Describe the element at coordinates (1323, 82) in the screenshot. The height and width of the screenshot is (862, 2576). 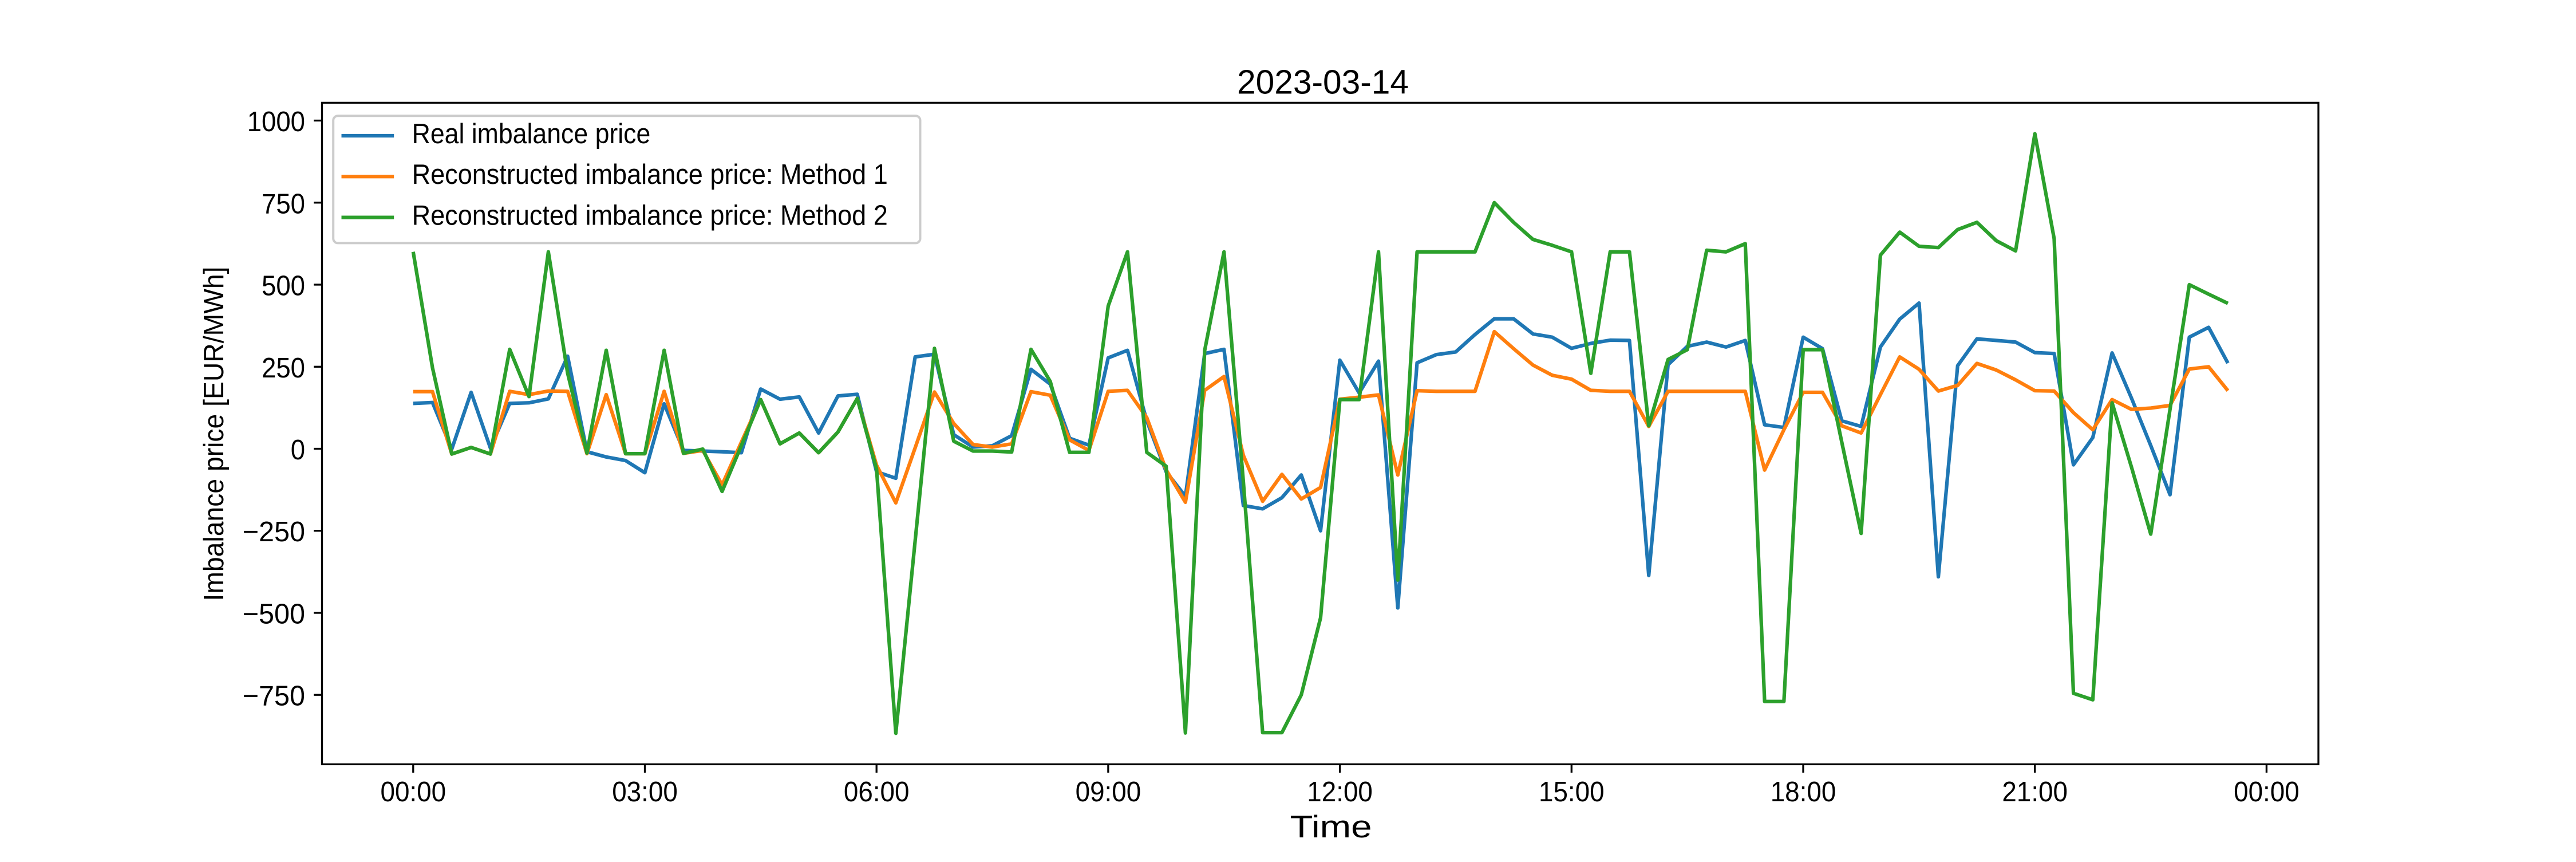
I see `svg-text: 2023-03-14` at that location.